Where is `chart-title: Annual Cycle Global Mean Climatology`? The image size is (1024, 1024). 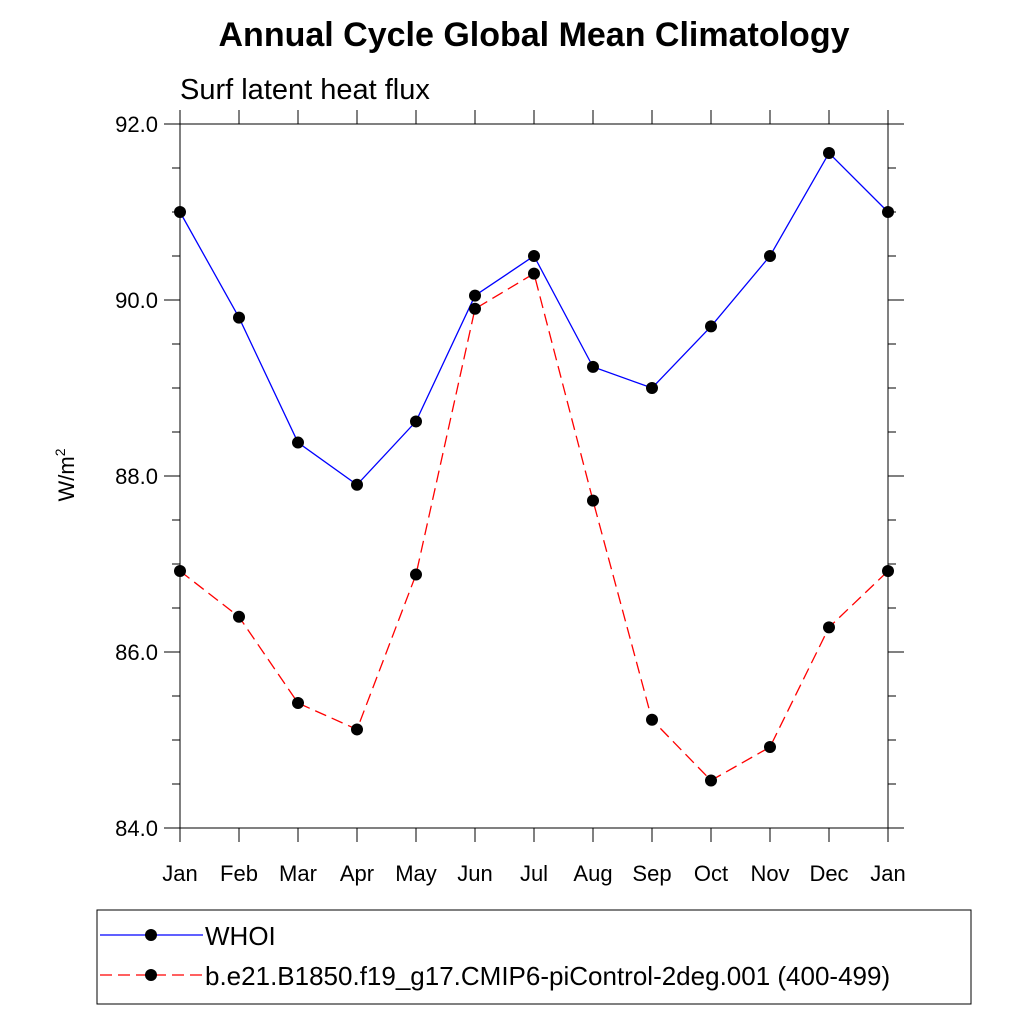
chart-title: Annual Cycle Global Mean Climatology is located at coordinates (534, 35).